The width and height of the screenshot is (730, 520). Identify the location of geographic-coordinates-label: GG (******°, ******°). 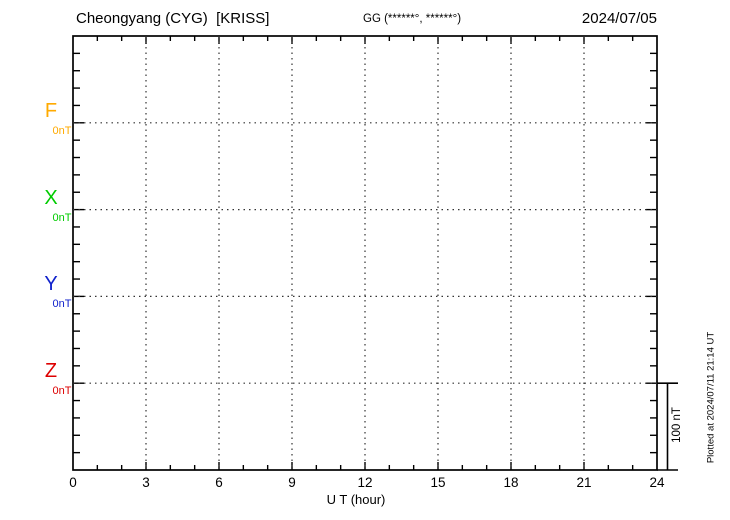
(412, 19).